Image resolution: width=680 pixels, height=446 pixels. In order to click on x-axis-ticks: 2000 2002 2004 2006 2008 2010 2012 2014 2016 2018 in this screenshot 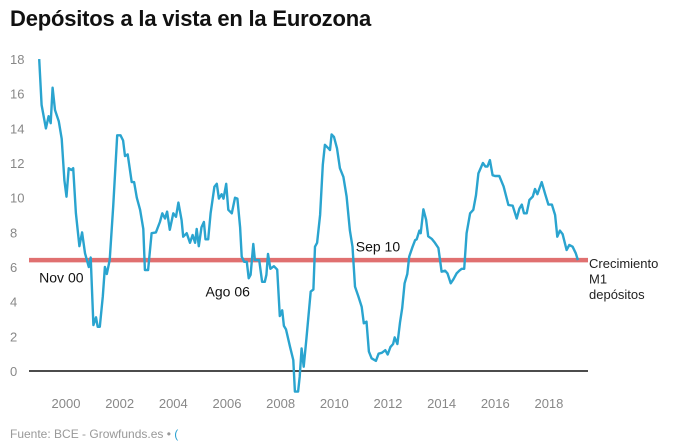, I will do `click(308, 403)`.